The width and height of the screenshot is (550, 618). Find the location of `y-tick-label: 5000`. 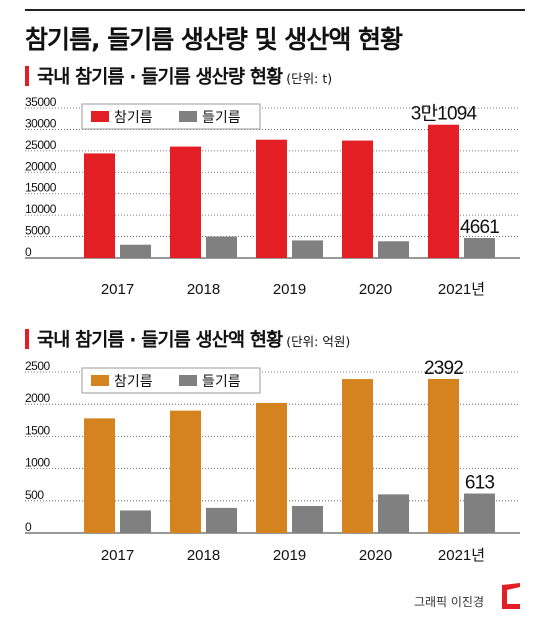

y-tick-label: 5000 is located at coordinates (38, 231).